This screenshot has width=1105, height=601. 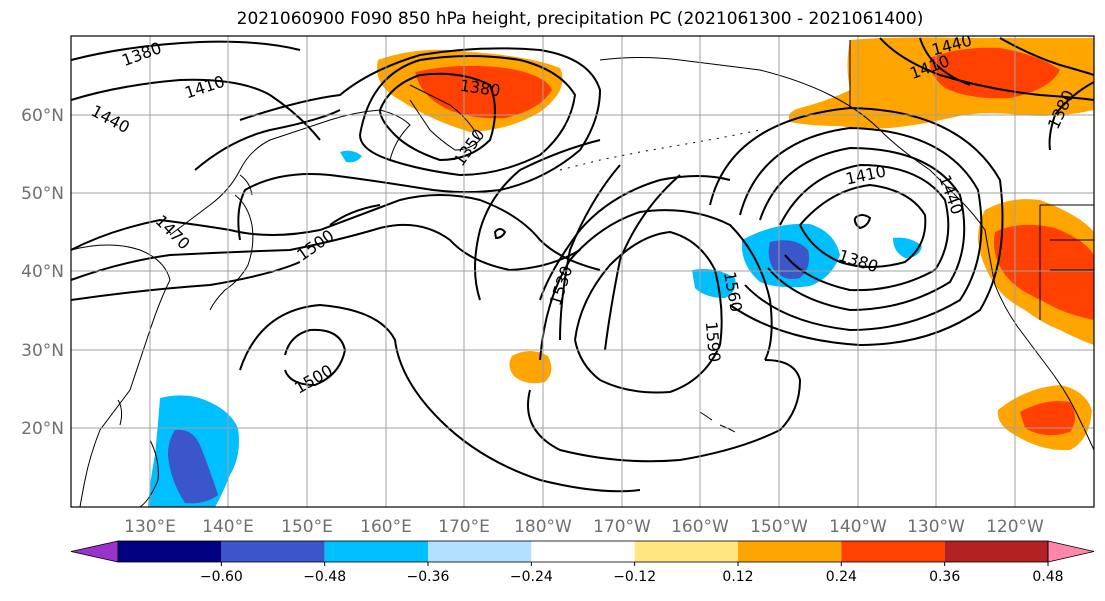 I want to click on colorbar-label: −0.24, so click(x=531, y=577).